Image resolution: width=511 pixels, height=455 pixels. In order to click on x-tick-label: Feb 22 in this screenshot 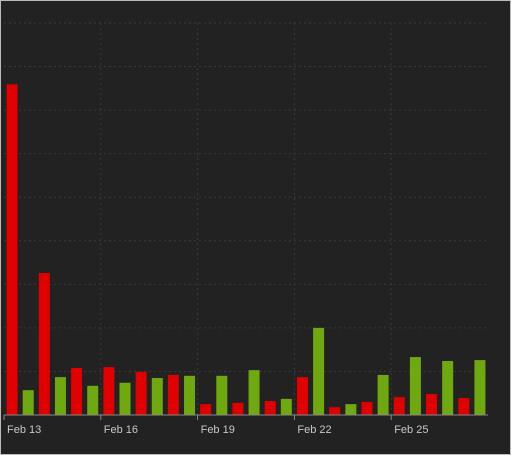, I will do `click(314, 430)`.